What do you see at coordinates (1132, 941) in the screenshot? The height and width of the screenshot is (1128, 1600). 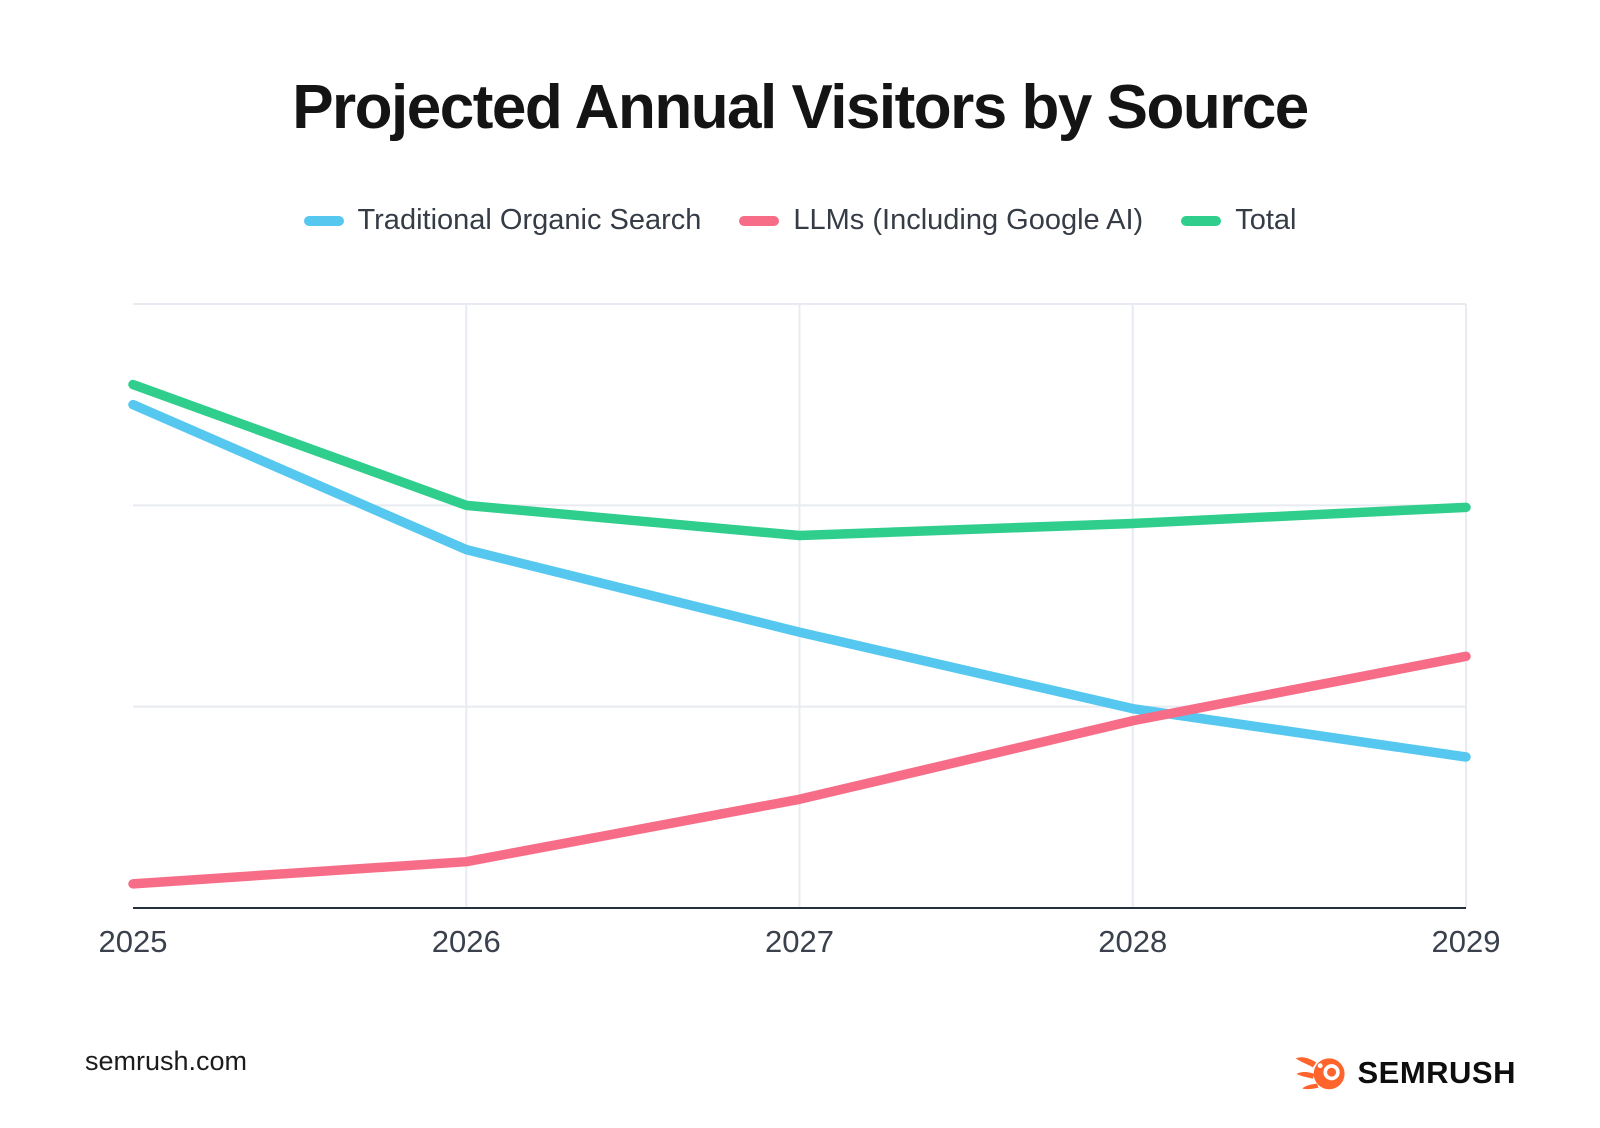 I see `x-axis-label-2028: 2028` at bounding box center [1132, 941].